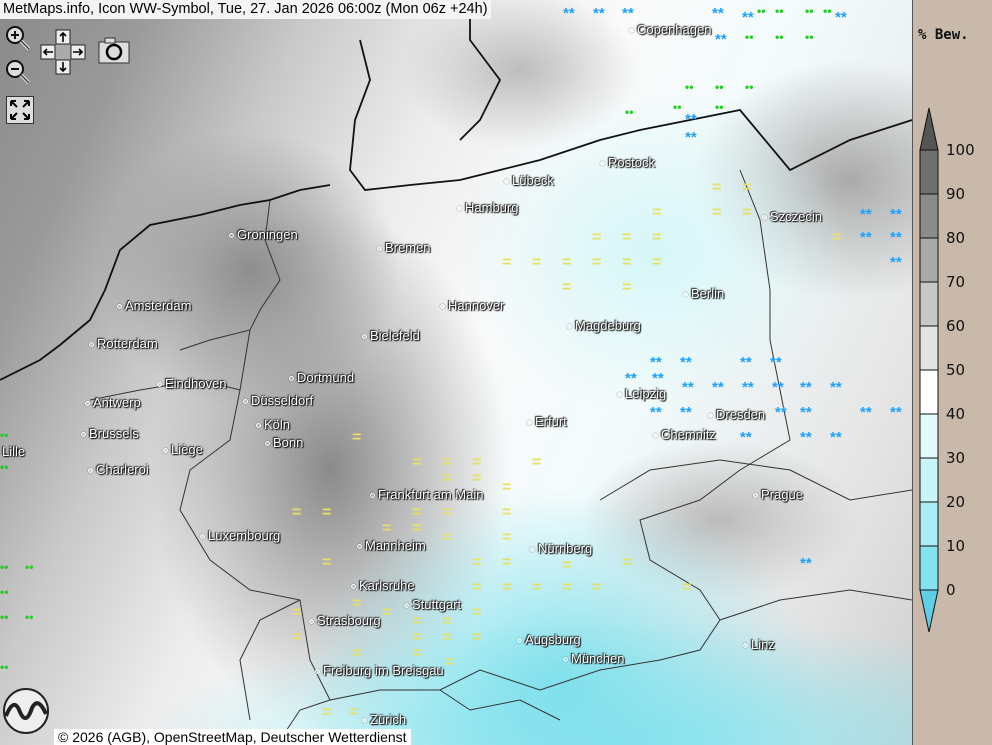 The image size is (992, 745). I want to click on city-name: Chemnitz, so click(688, 434).